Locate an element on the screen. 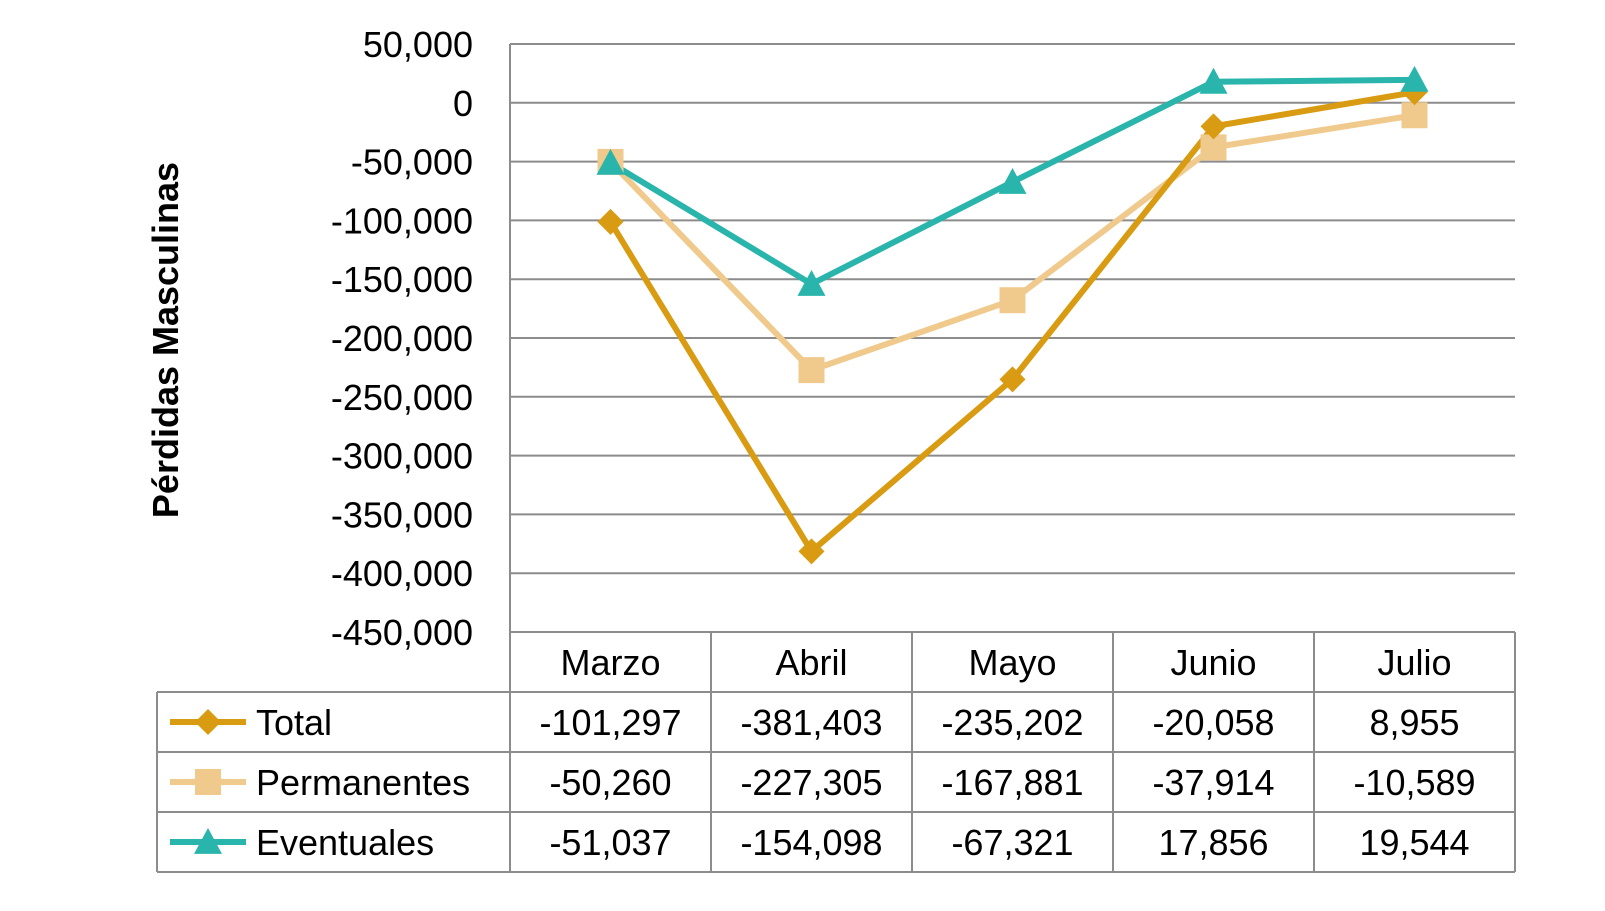 The image size is (1605, 911). series-line-permanentes is located at coordinates (1011, 243).